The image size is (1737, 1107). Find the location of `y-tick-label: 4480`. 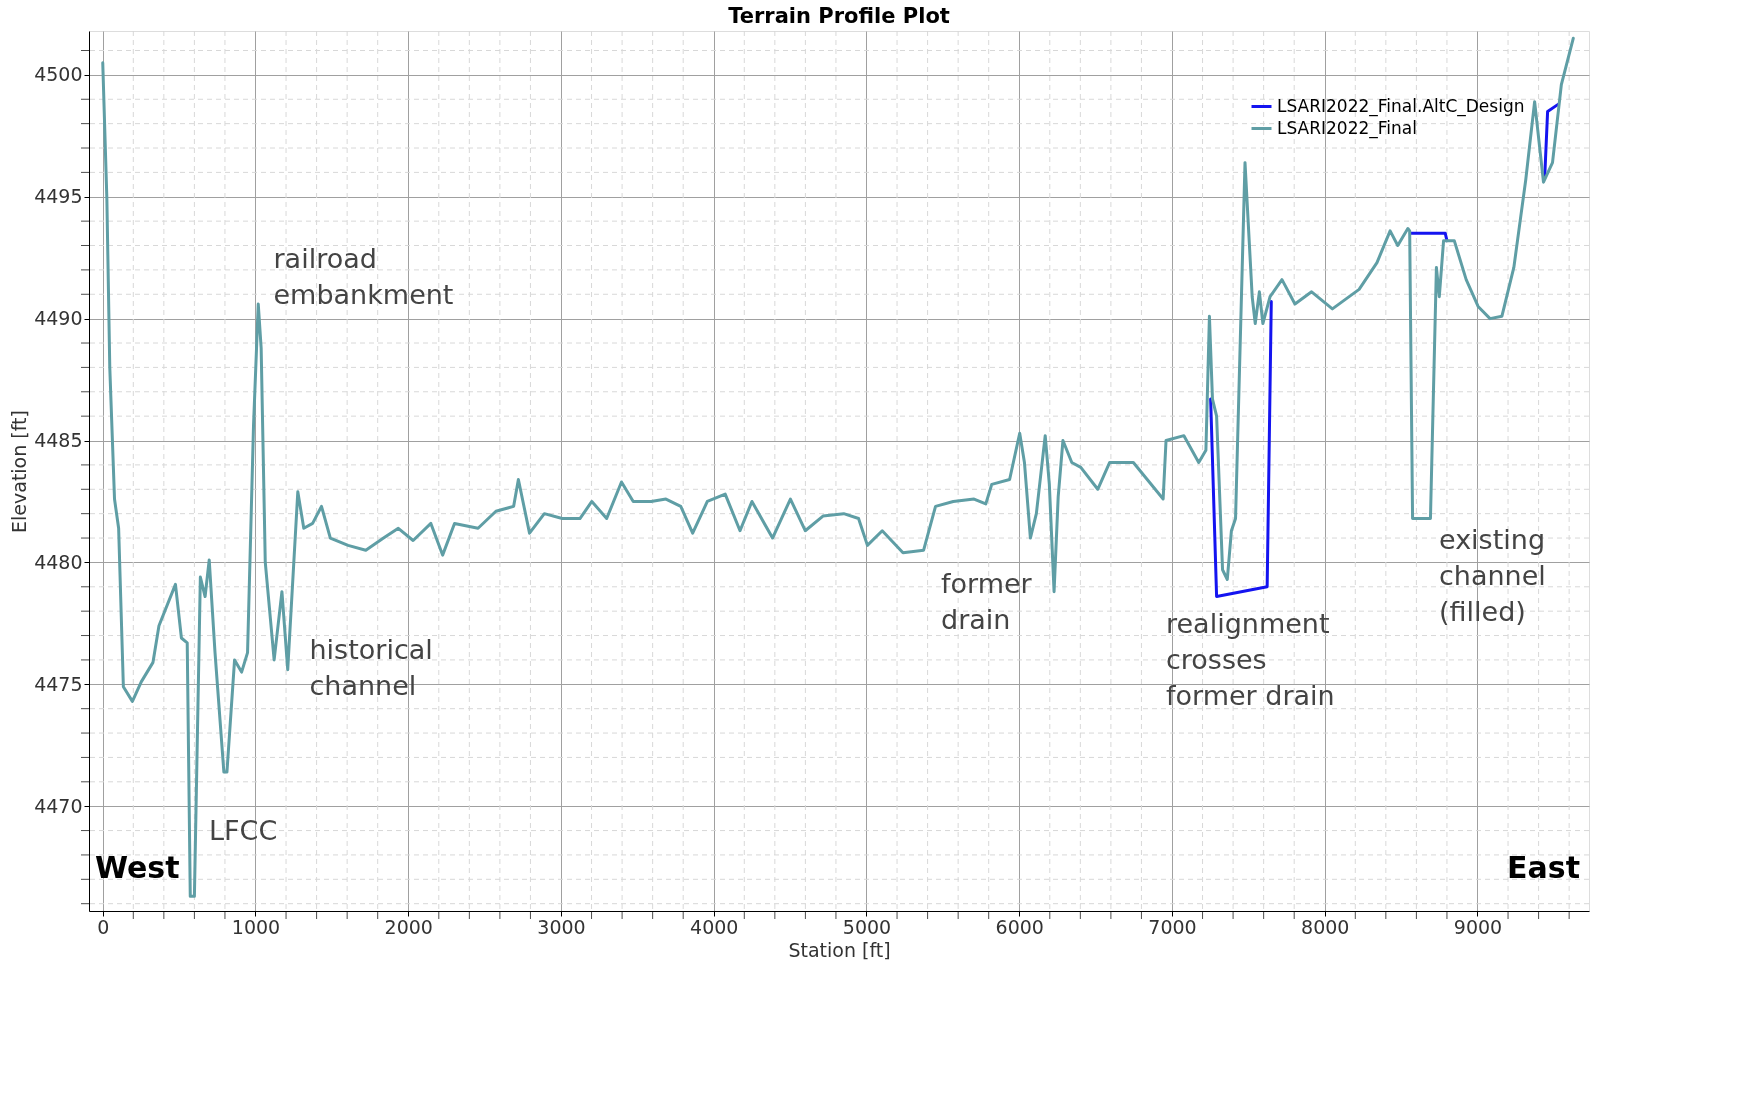

y-tick-label: 4480 is located at coordinates (58, 561).